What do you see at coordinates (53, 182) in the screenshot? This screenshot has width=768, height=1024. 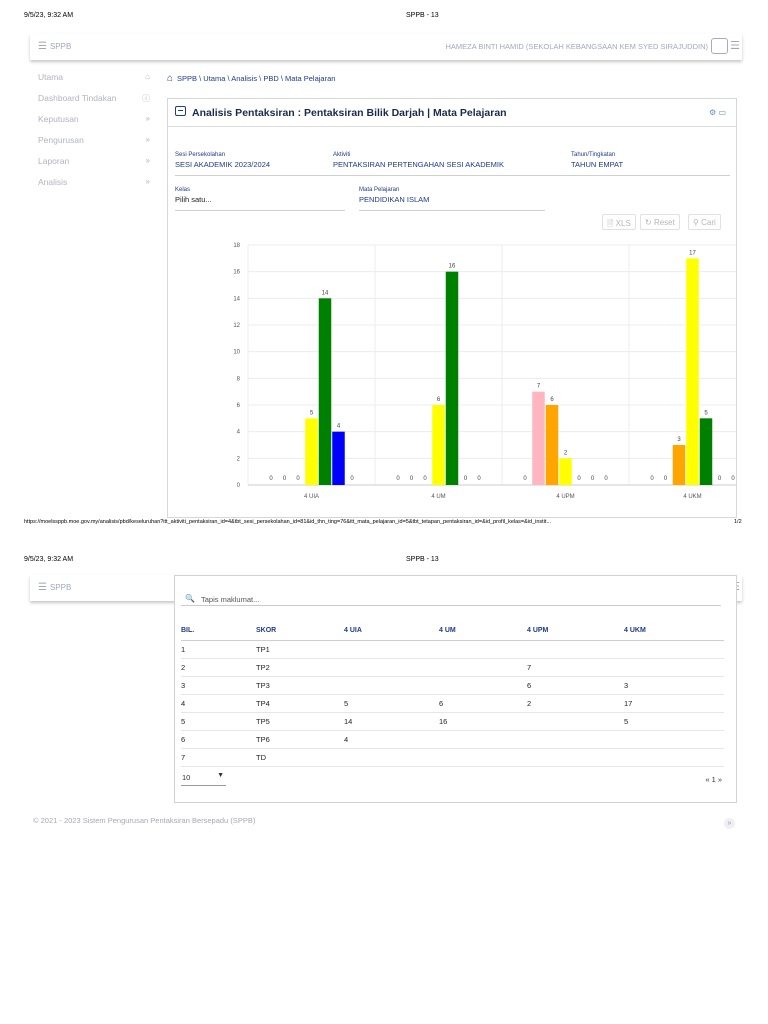 I see `sidebar-item-label: Analisis` at bounding box center [53, 182].